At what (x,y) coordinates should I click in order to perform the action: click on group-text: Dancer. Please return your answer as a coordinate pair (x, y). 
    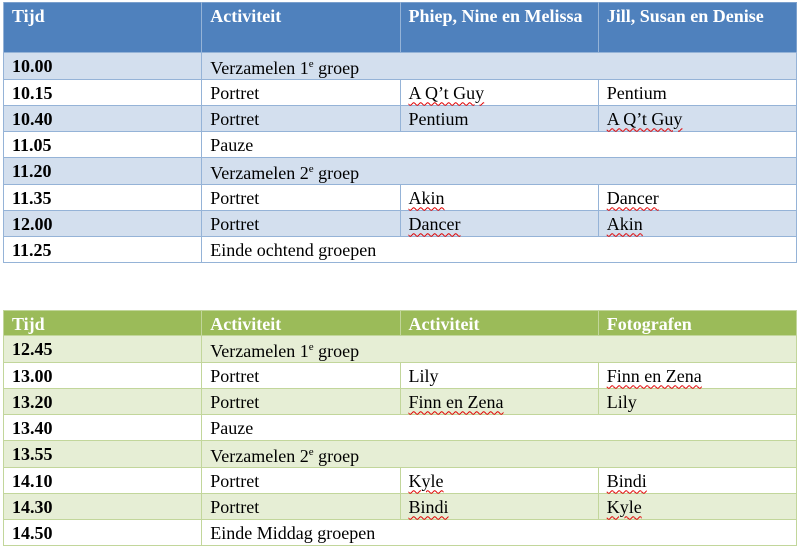
    Looking at the image, I should click on (632, 197).